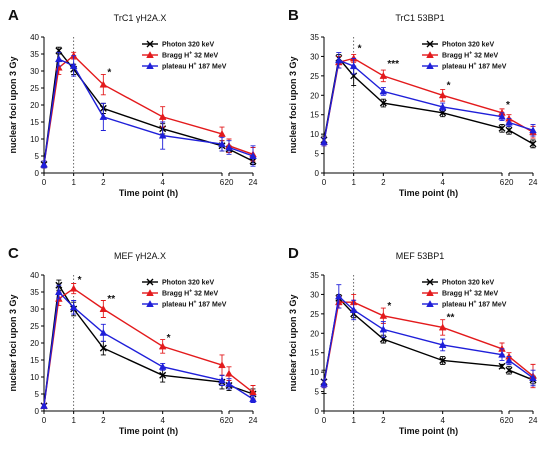  I want to click on y-tick-label: 20, so click(314, 333).